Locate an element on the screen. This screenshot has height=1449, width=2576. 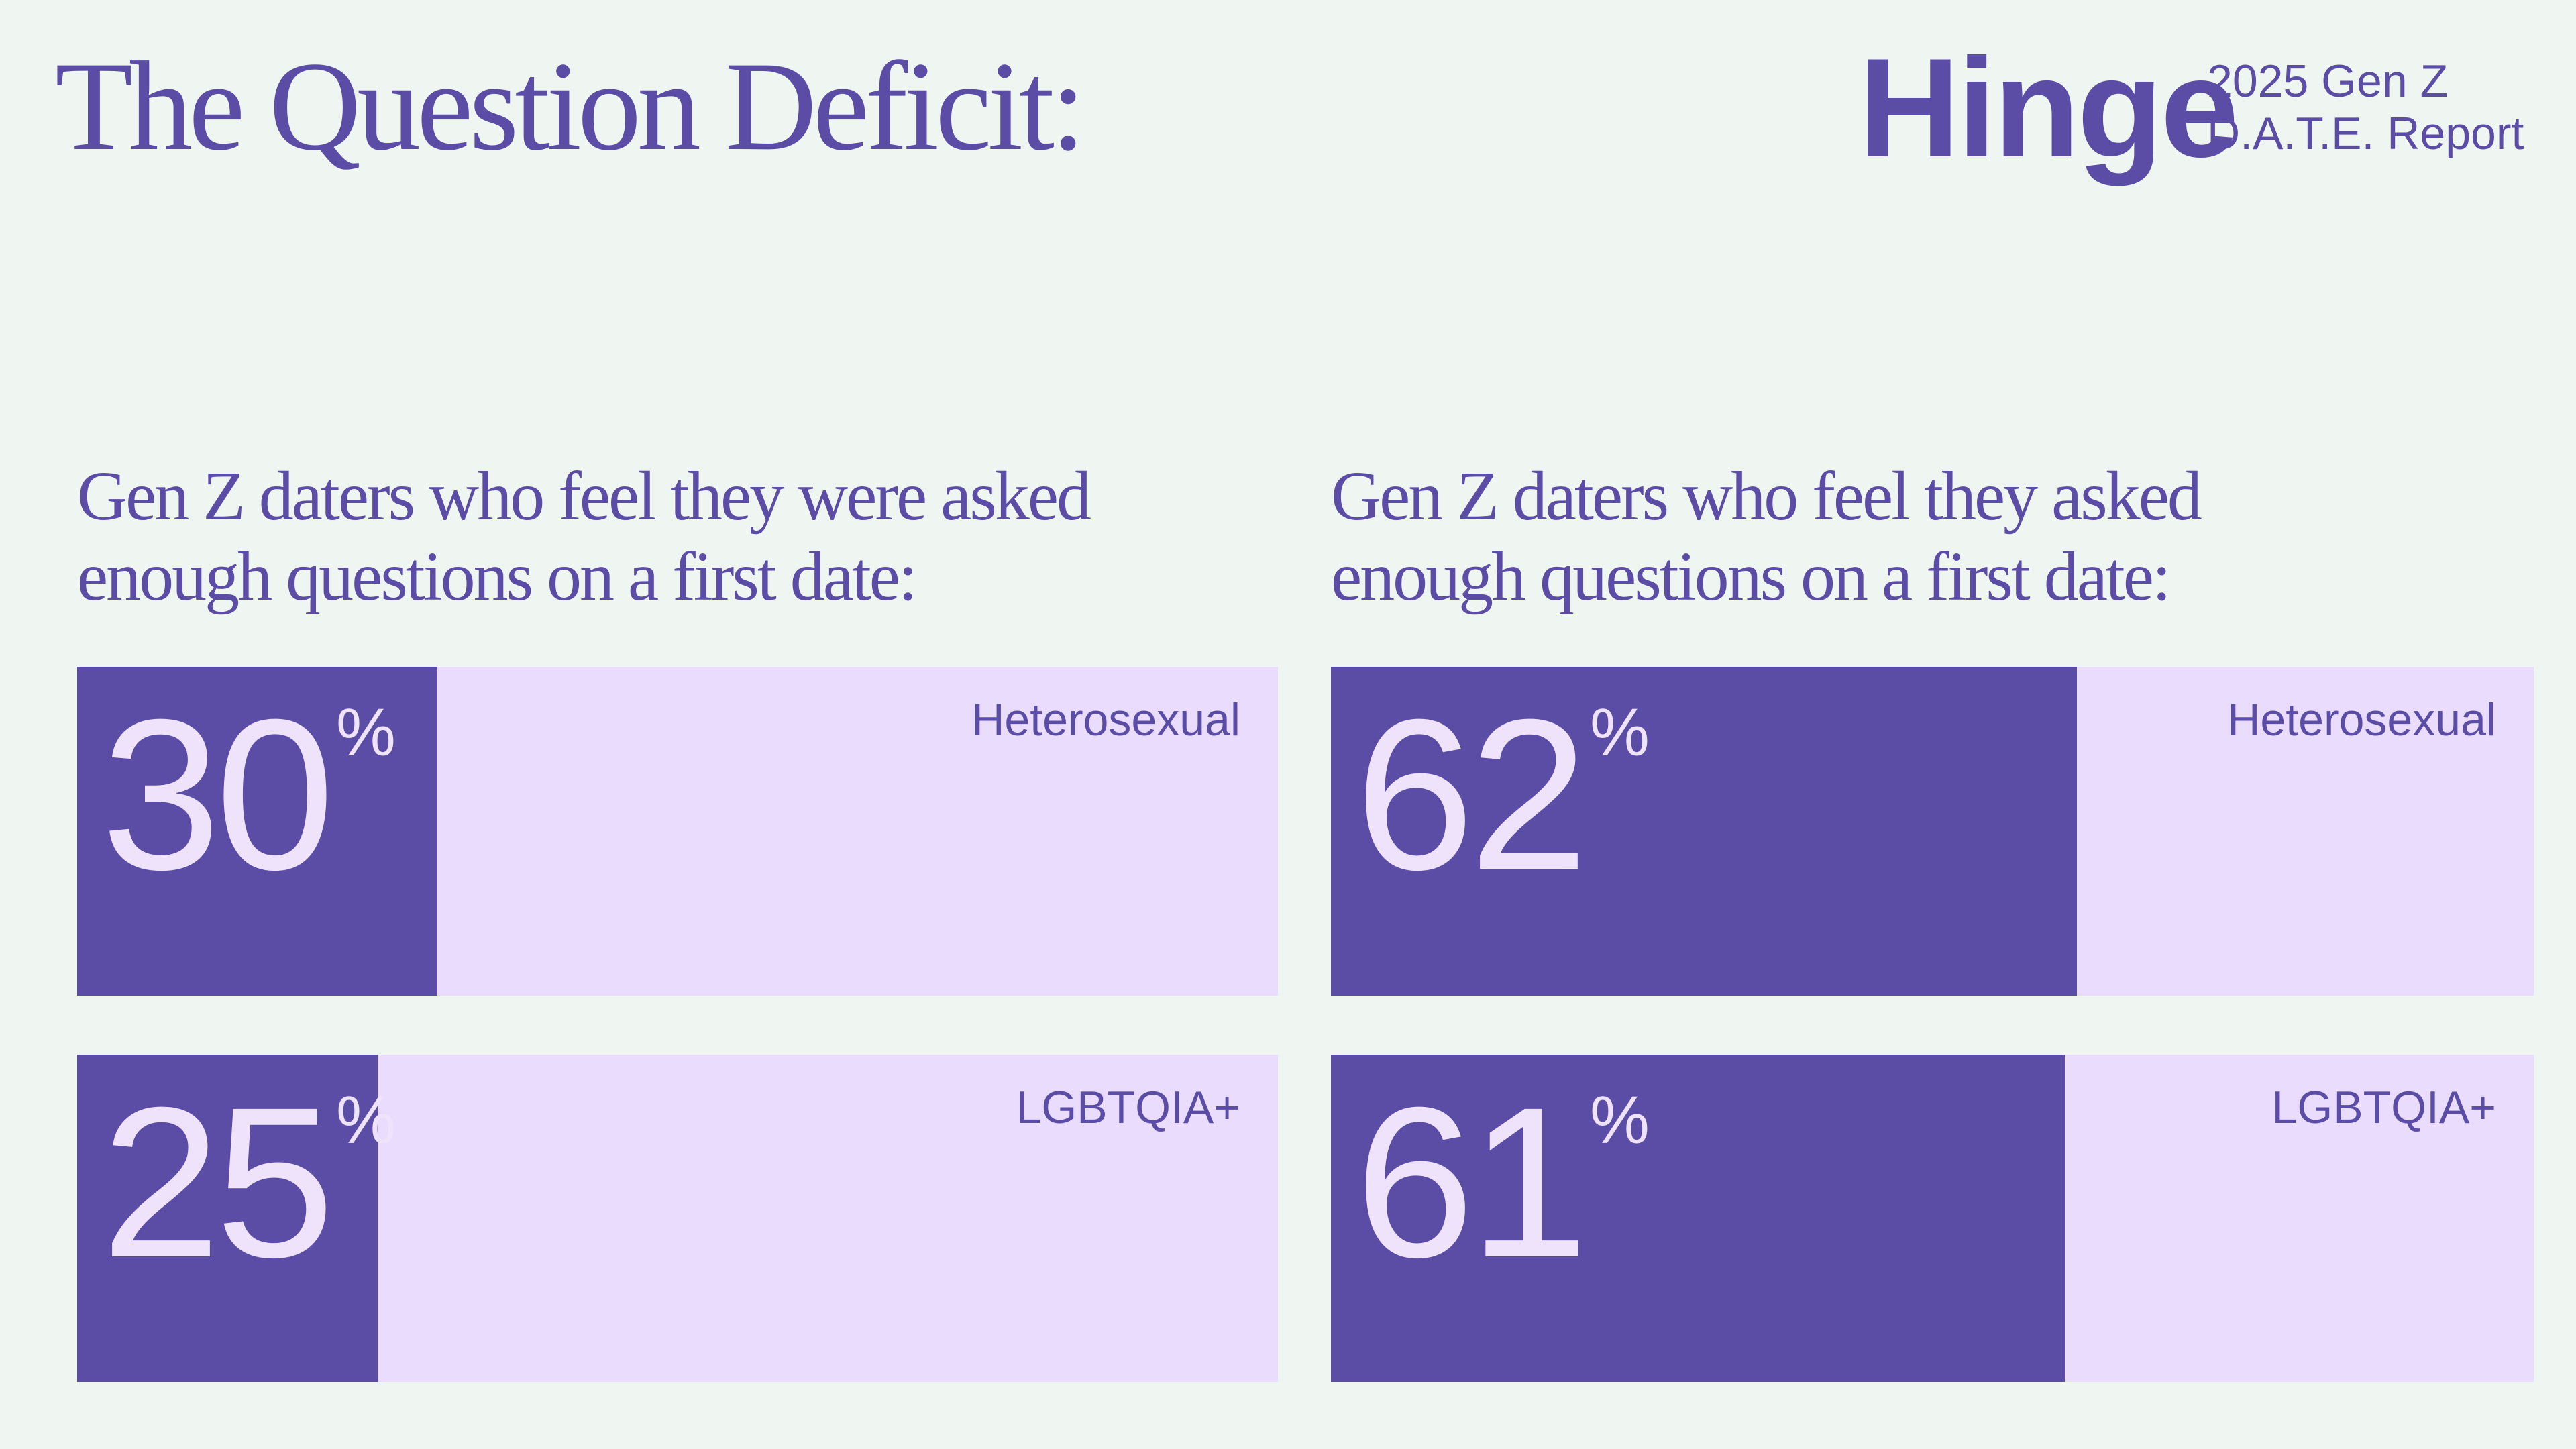
value-label-group: 25% is located at coordinates (248, 1182).